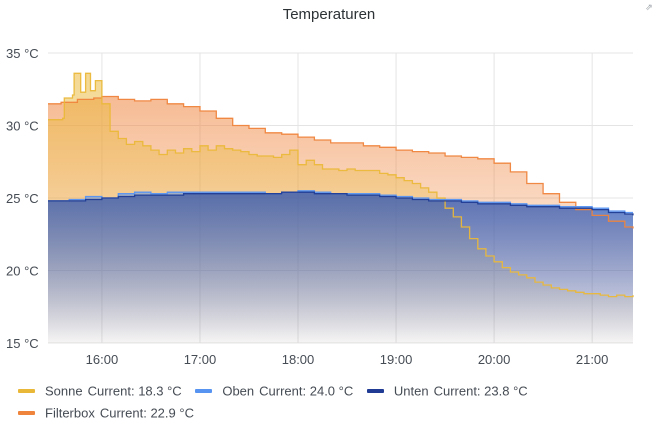 The width and height of the screenshot is (658, 433). I want to click on x-tick-label: 16:00, so click(102, 359).